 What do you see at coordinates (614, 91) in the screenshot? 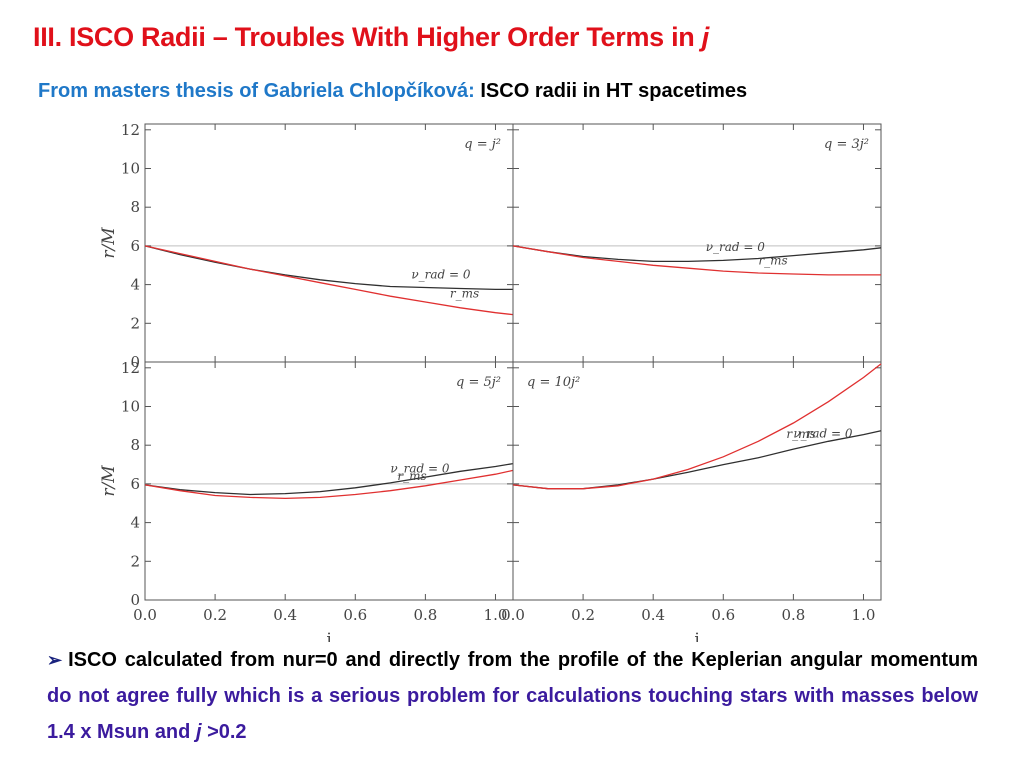
I see `subtitle-topic: ISCO radii in HT spacetimes` at bounding box center [614, 91].